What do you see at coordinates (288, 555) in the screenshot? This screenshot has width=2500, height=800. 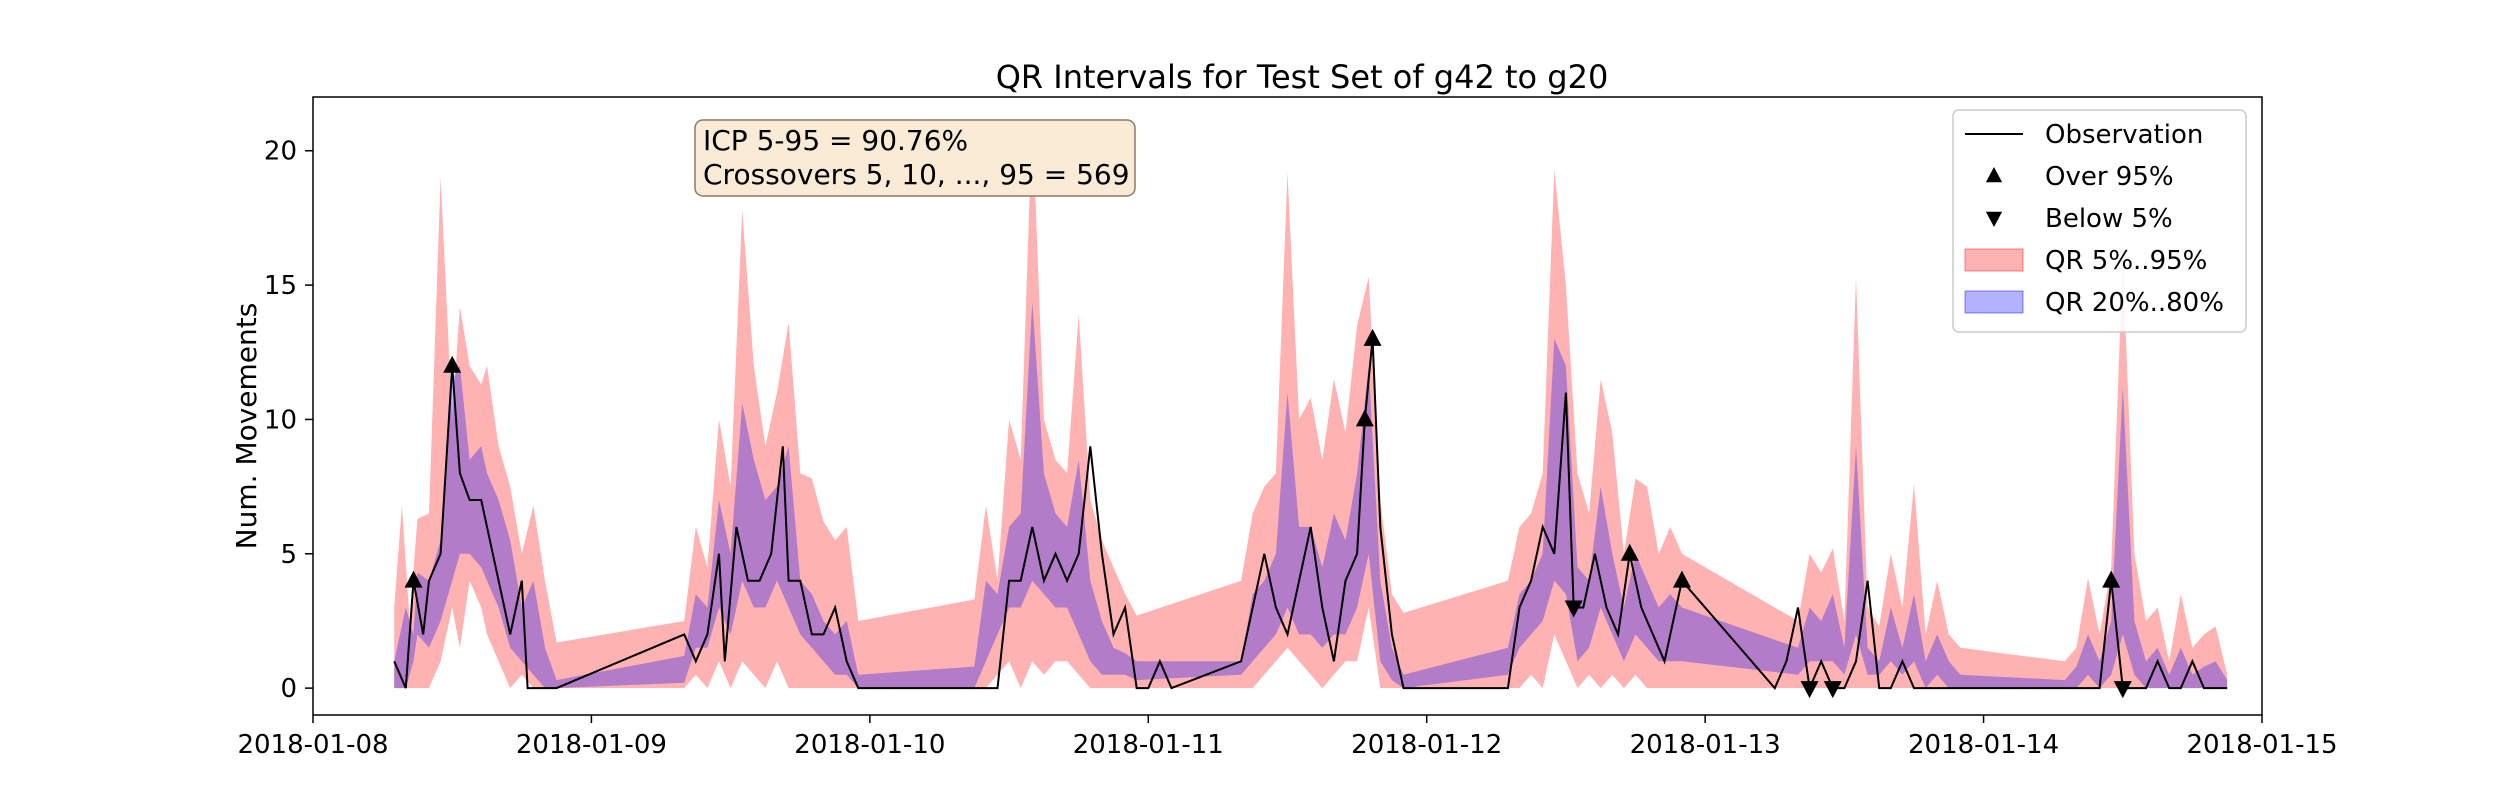 I see `y-tick-label-1: 5` at bounding box center [288, 555].